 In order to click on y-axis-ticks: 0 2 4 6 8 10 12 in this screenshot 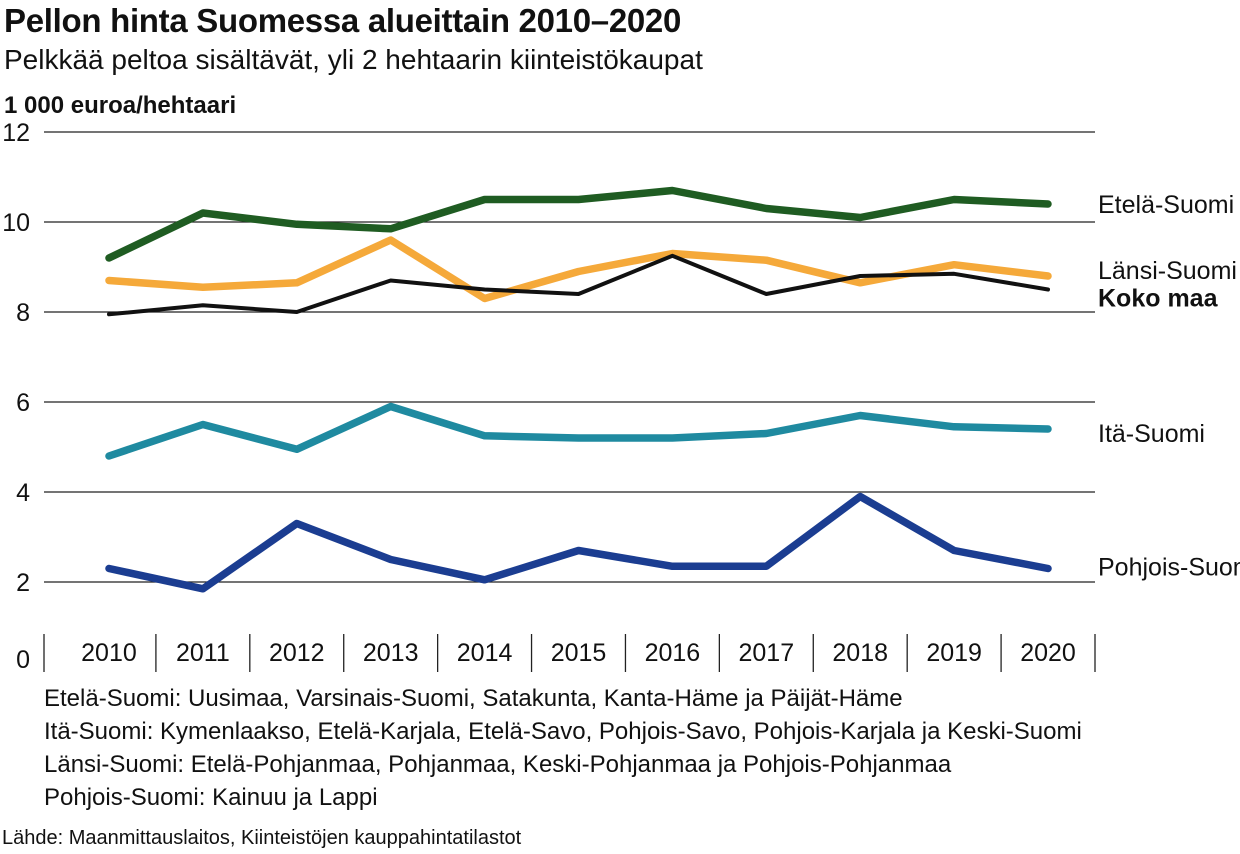, I will do `click(16, 396)`.